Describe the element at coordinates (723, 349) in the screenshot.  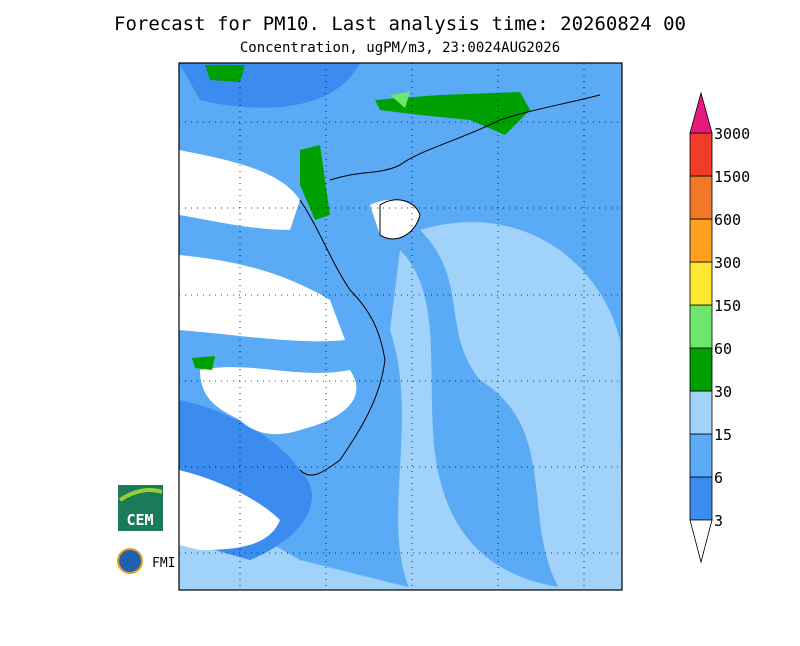
I see `colorbar-label: 60` at that location.